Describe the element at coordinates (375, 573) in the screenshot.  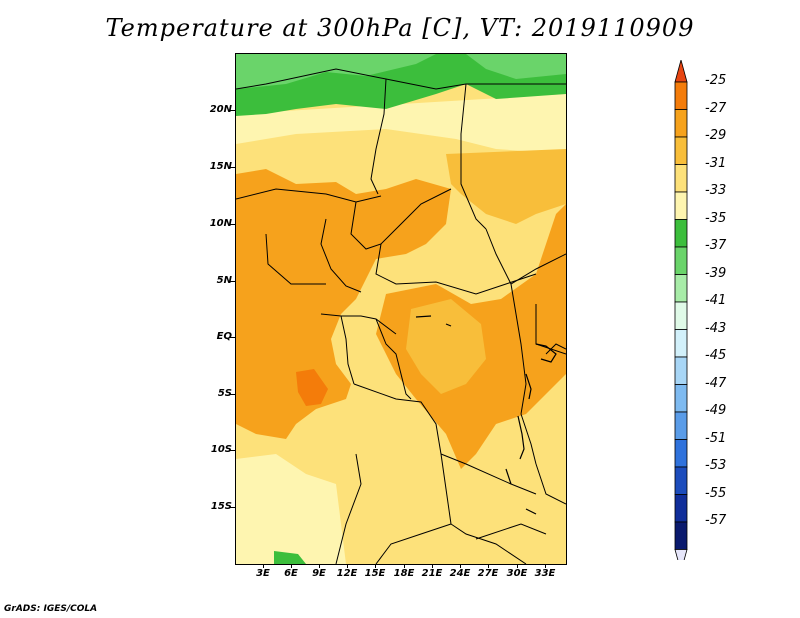
I see `lon-label-15e: 15E` at that location.